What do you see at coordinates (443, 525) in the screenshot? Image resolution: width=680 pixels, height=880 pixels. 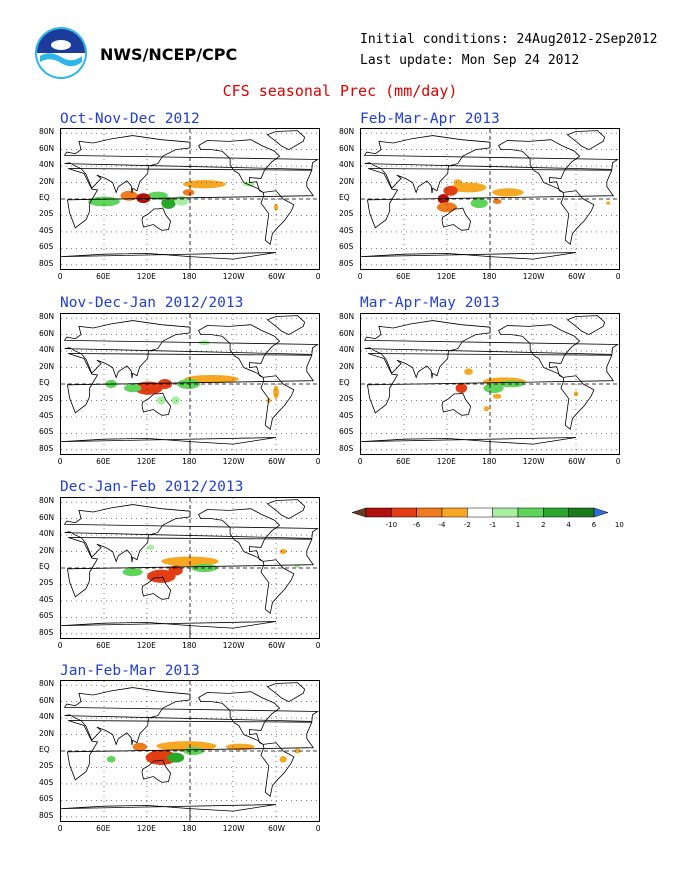 I see `colorbar-label: -4` at bounding box center [443, 525].